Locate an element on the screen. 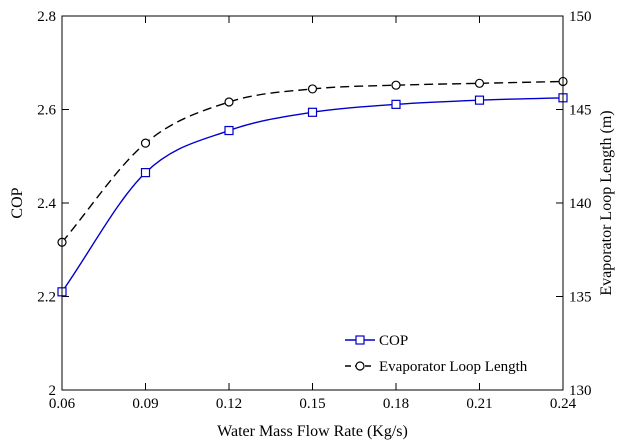 This screenshot has height=441, width=619. right-axis-ticks: 130 135 140 145 150 is located at coordinates (574, 204).